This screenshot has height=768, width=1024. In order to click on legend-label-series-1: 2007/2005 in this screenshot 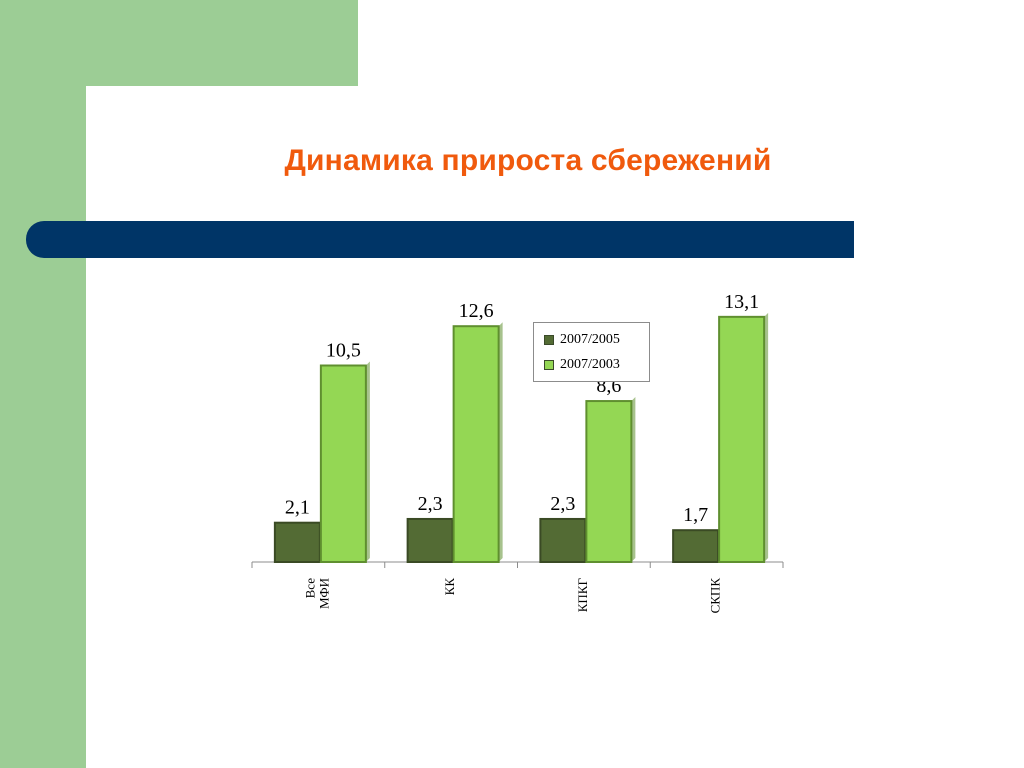, I will do `click(590, 339)`.